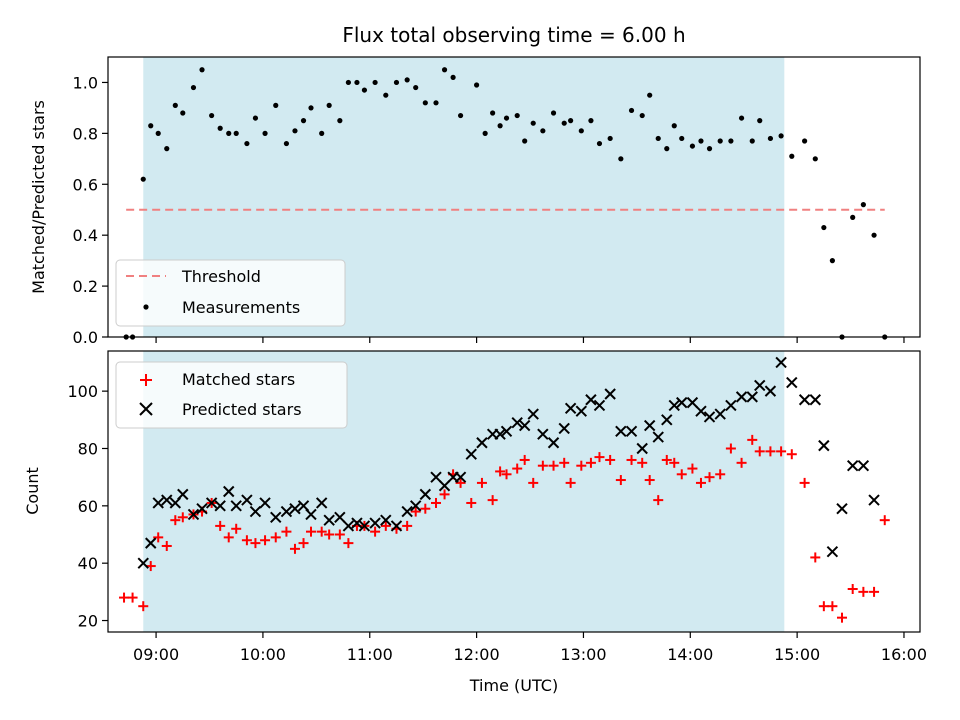 Image resolution: width=960 pixels, height=720 pixels. I want to click on y-tick-label: 0.6, so click(85, 184).